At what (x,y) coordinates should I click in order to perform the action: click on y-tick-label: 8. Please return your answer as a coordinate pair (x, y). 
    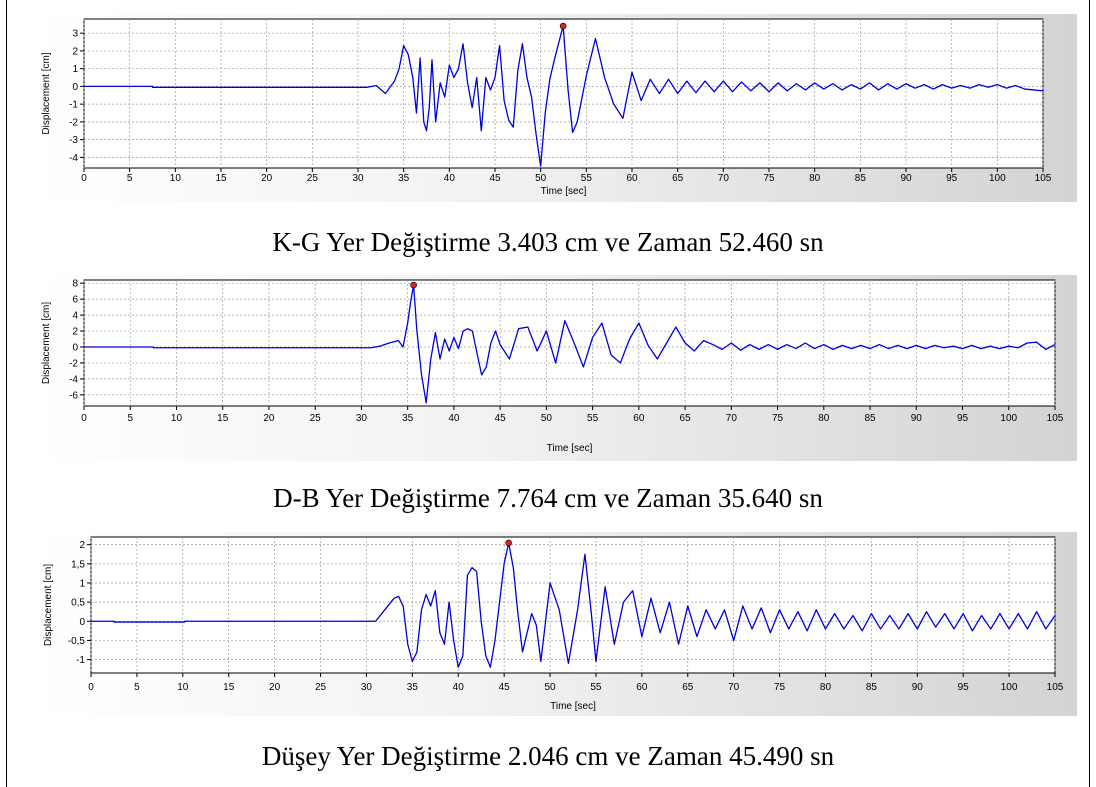
    Looking at the image, I should click on (75, 284).